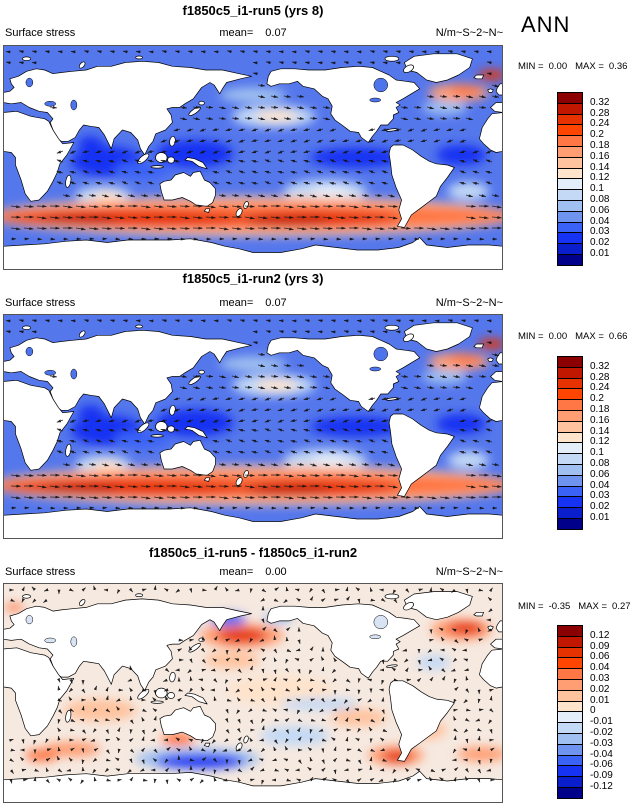 The height and width of the screenshot is (810, 643). I want to click on colorbar-tick-label: 0.1, so click(597, 189).